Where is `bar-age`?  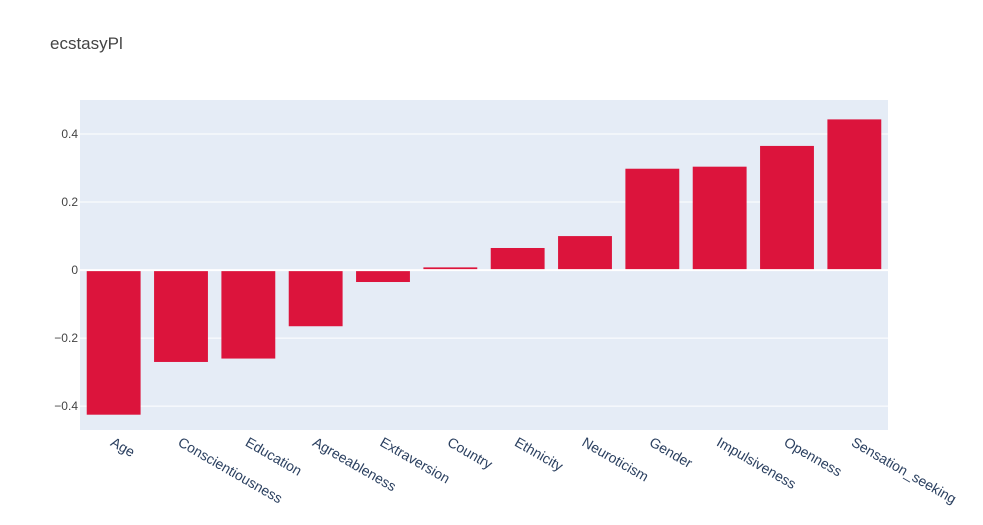
bar-age is located at coordinates (113, 342).